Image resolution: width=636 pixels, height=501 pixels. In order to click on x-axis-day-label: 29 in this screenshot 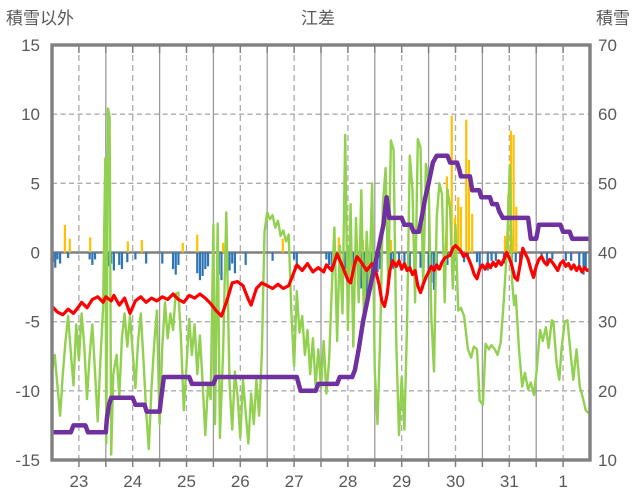, I will do `click(401, 481)`.